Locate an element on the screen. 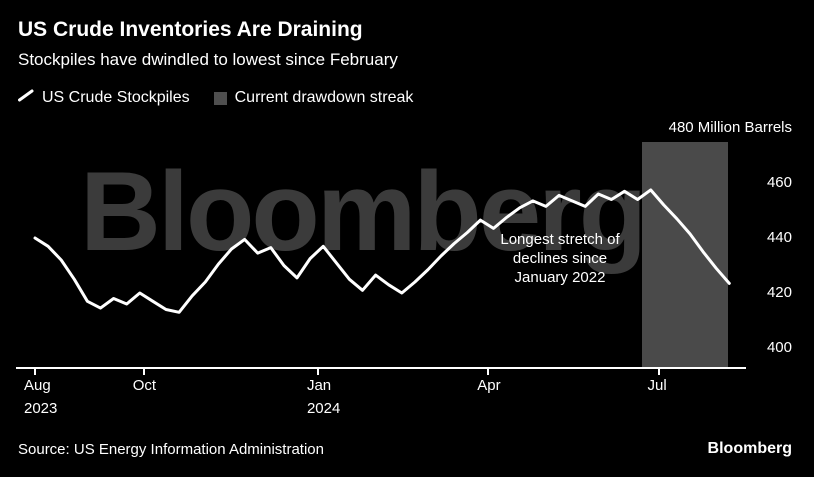 This screenshot has height=477, width=814. x-axis-line is located at coordinates (381, 368).